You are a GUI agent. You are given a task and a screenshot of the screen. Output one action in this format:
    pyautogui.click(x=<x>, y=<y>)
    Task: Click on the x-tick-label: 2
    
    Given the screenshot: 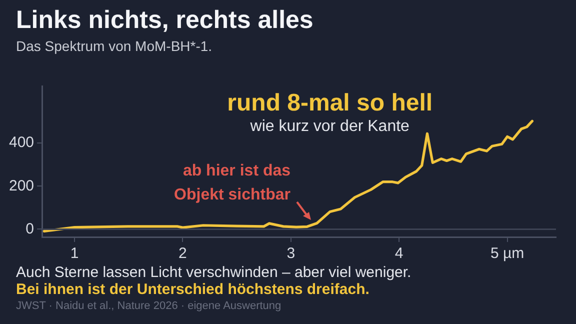 What is the action you would take?
    pyautogui.click(x=182, y=253)
    